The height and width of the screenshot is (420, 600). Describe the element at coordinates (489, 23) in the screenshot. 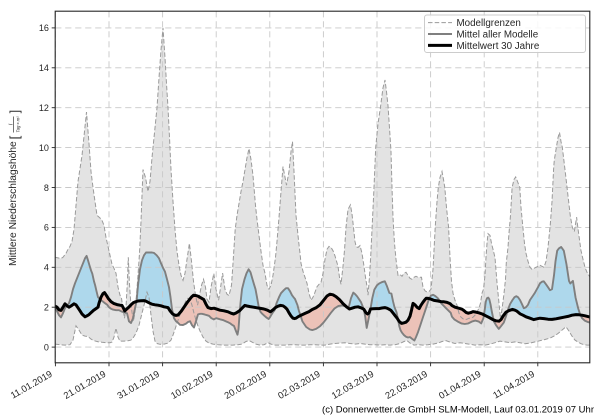

I see `svg-text: Modellgrenzen` at that location.